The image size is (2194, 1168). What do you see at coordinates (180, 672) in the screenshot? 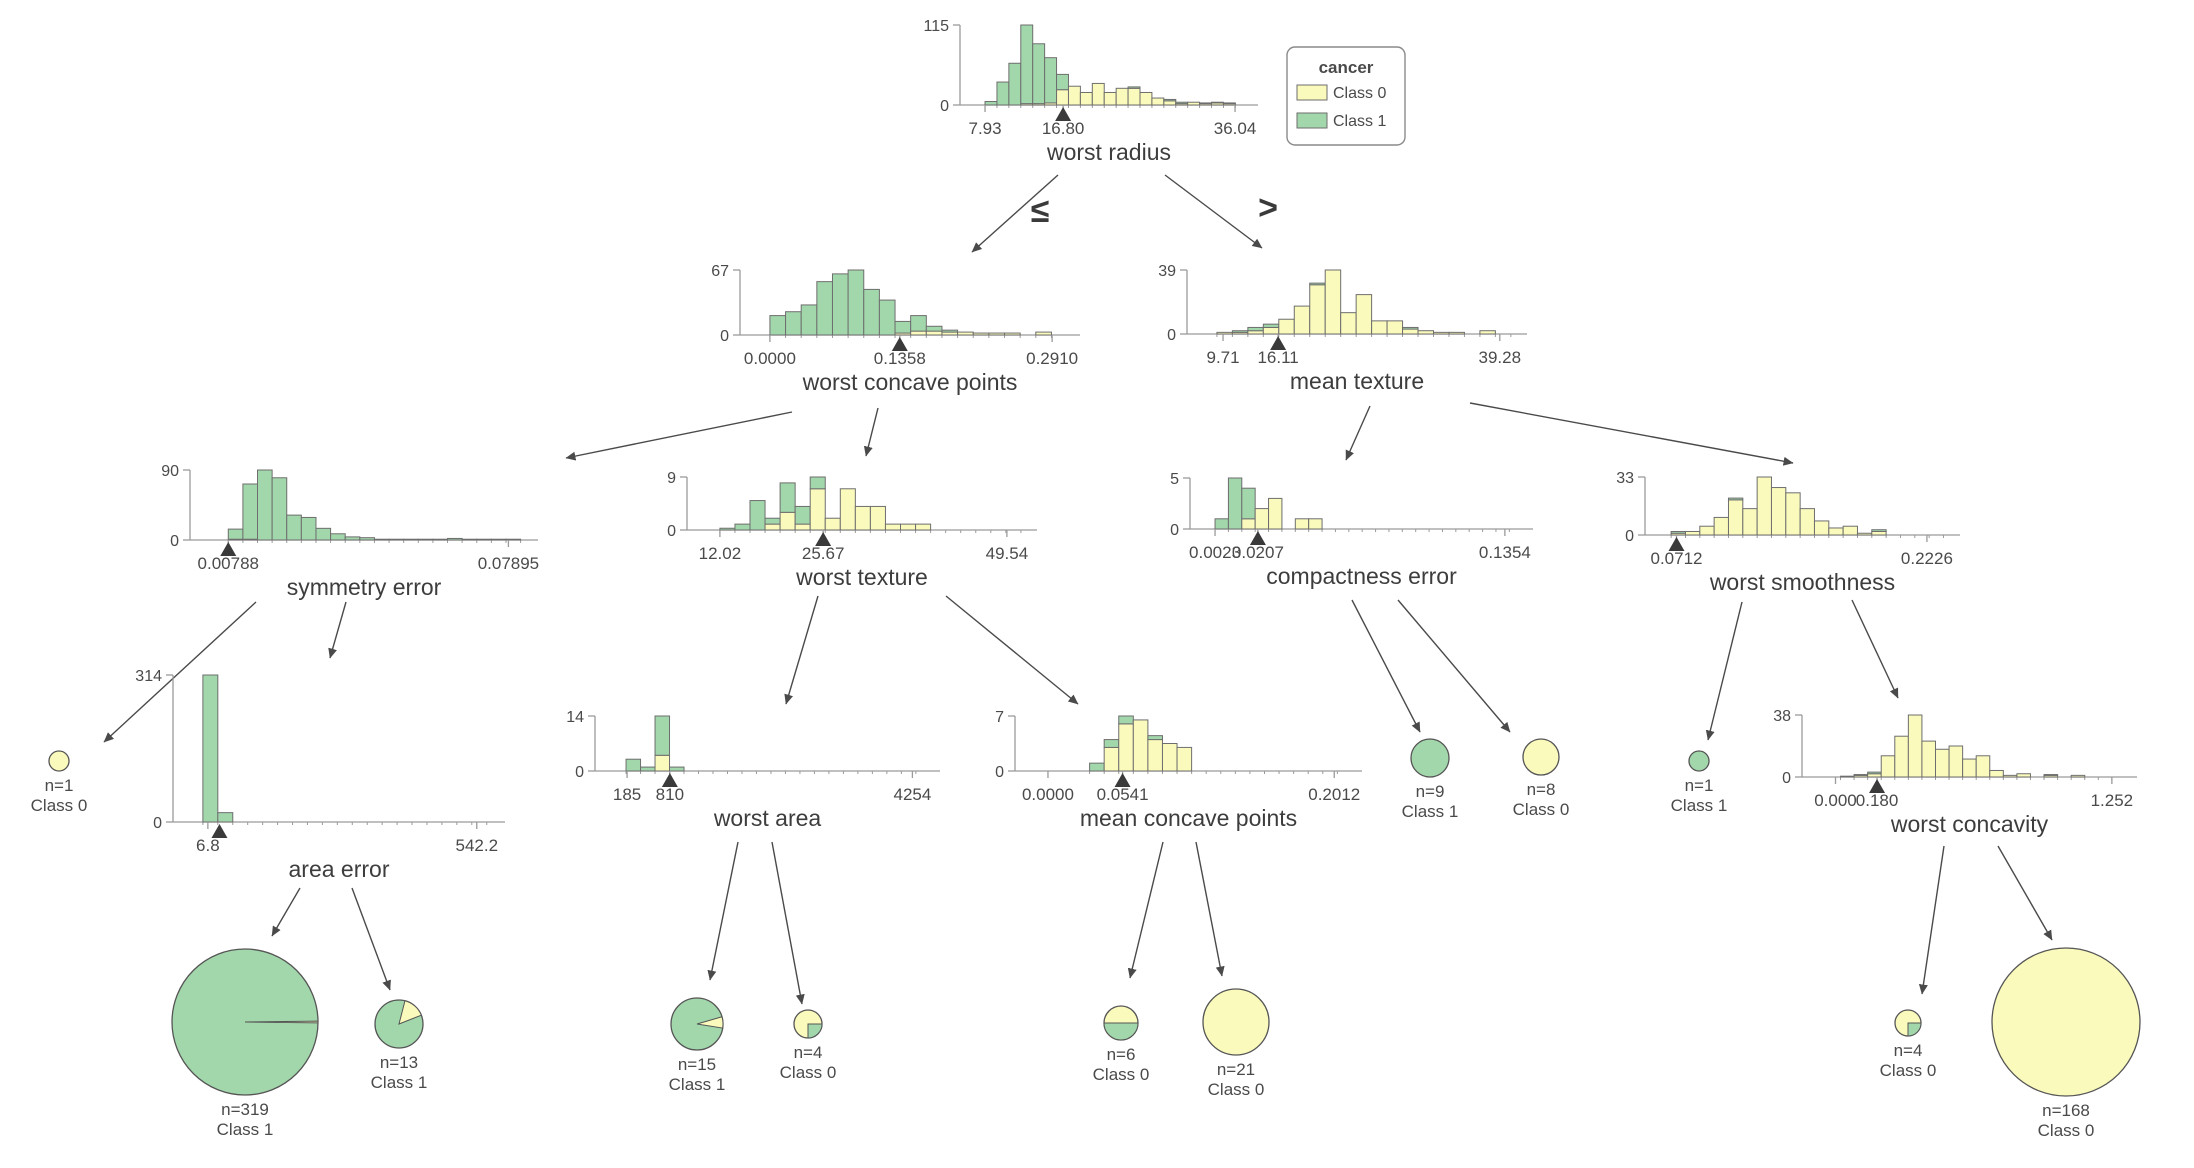
I see `edge-symmetry_error-to-leaf_a` at bounding box center [180, 672].